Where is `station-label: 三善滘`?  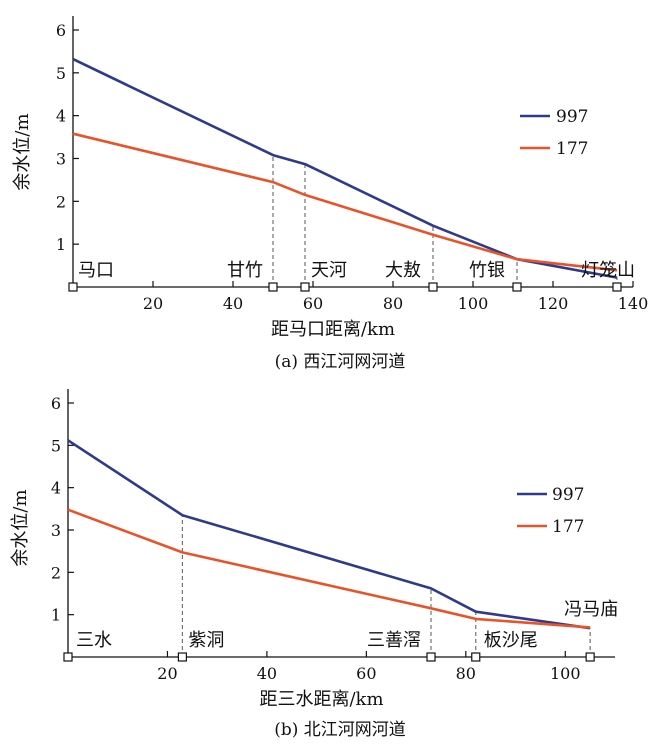 station-label: 三善滘 is located at coordinates (394, 640).